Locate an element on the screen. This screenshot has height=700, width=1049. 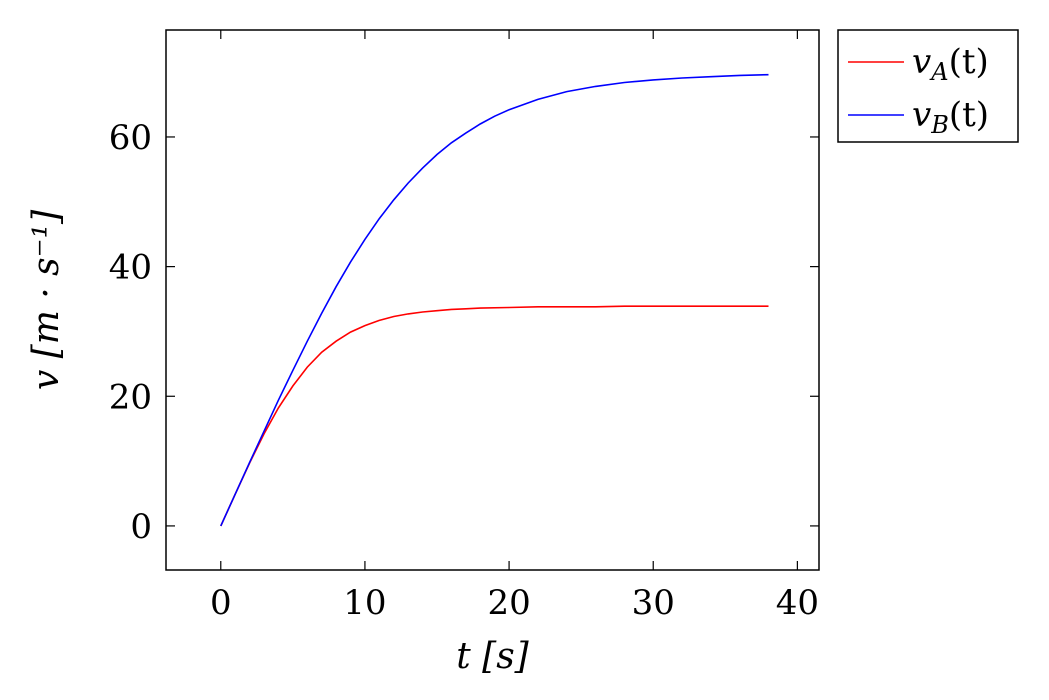
legend-entry-subscript: B is located at coordinates (939, 125).